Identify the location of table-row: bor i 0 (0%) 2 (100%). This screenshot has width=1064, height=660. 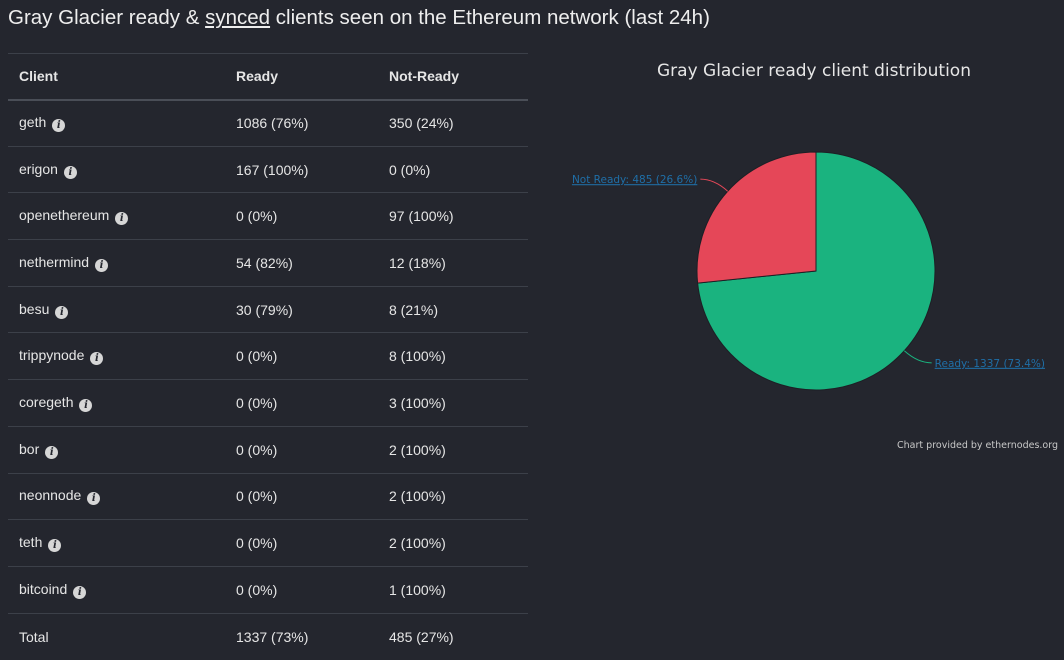
(268, 449).